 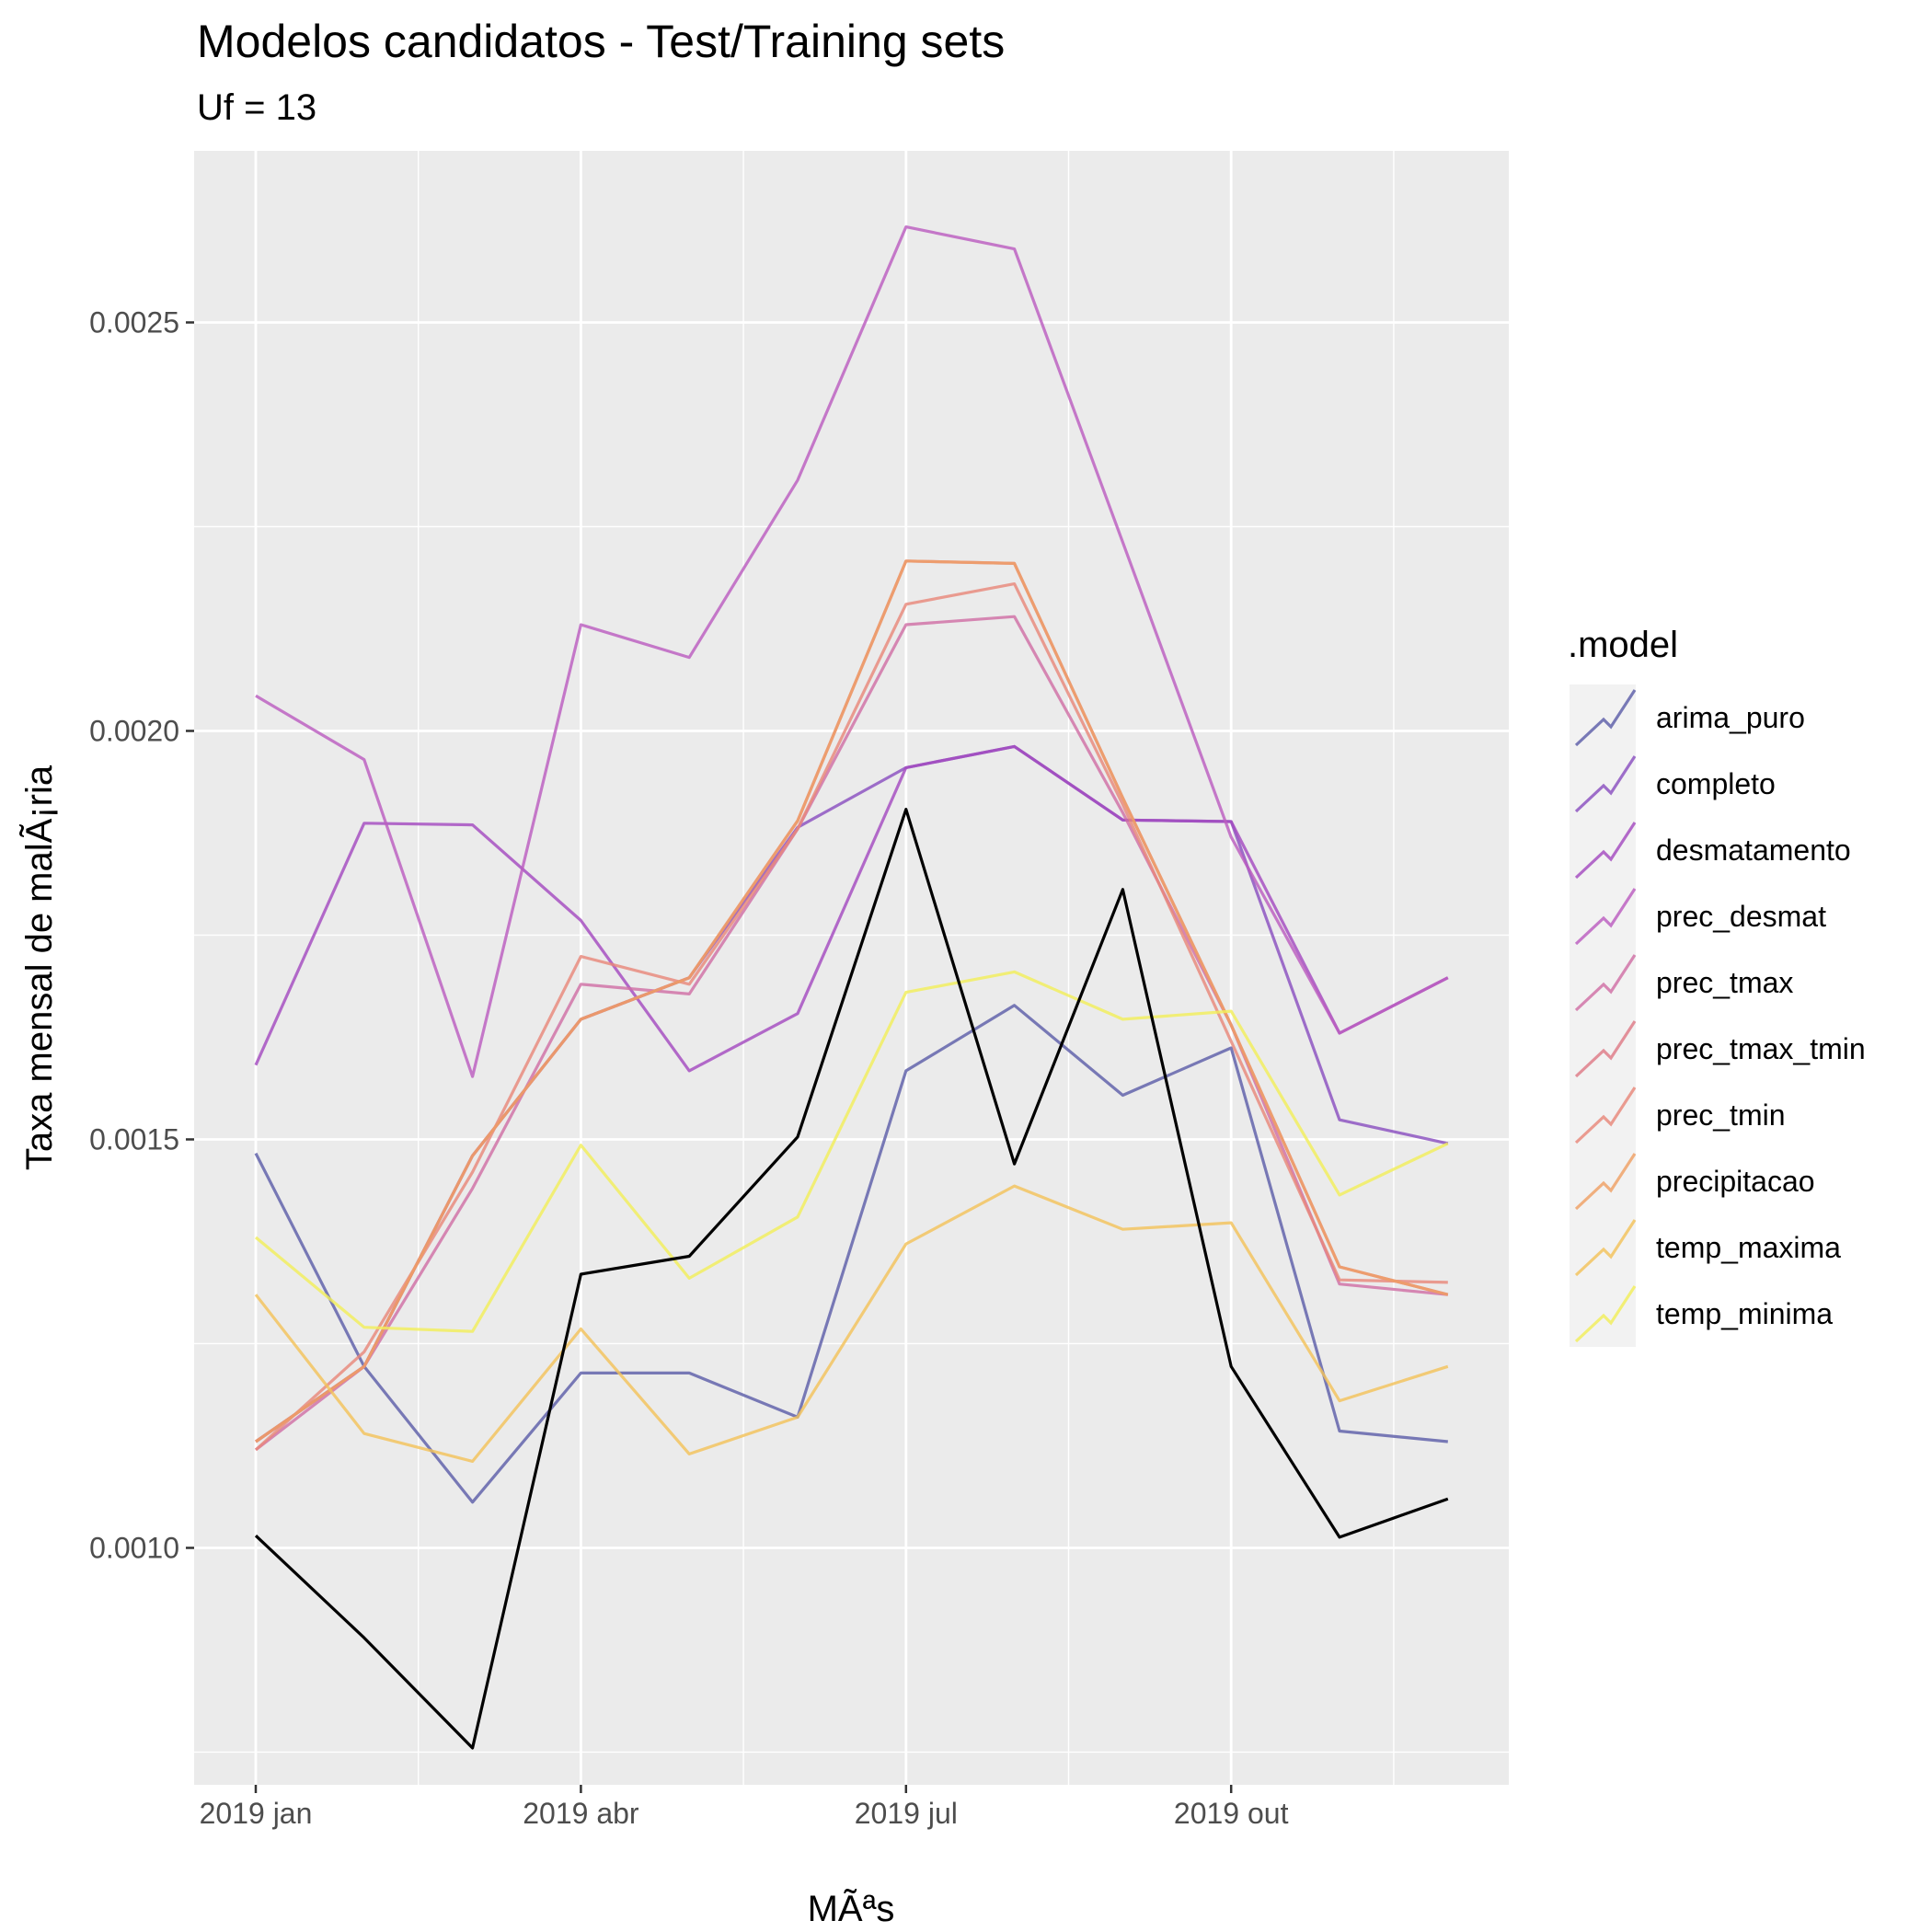 What do you see at coordinates (1605, 718) in the screenshot?
I see `legend-key-arima-puro` at bounding box center [1605, 718].